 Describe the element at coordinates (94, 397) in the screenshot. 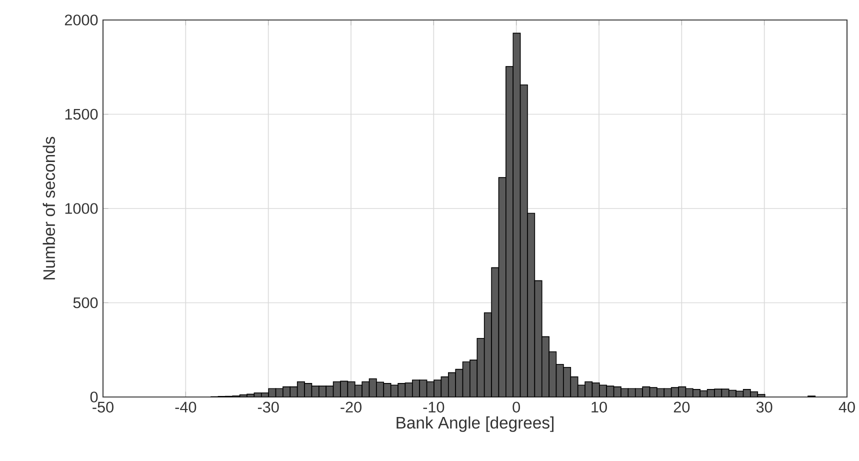

I see `y-tick-label: 0` at that location.